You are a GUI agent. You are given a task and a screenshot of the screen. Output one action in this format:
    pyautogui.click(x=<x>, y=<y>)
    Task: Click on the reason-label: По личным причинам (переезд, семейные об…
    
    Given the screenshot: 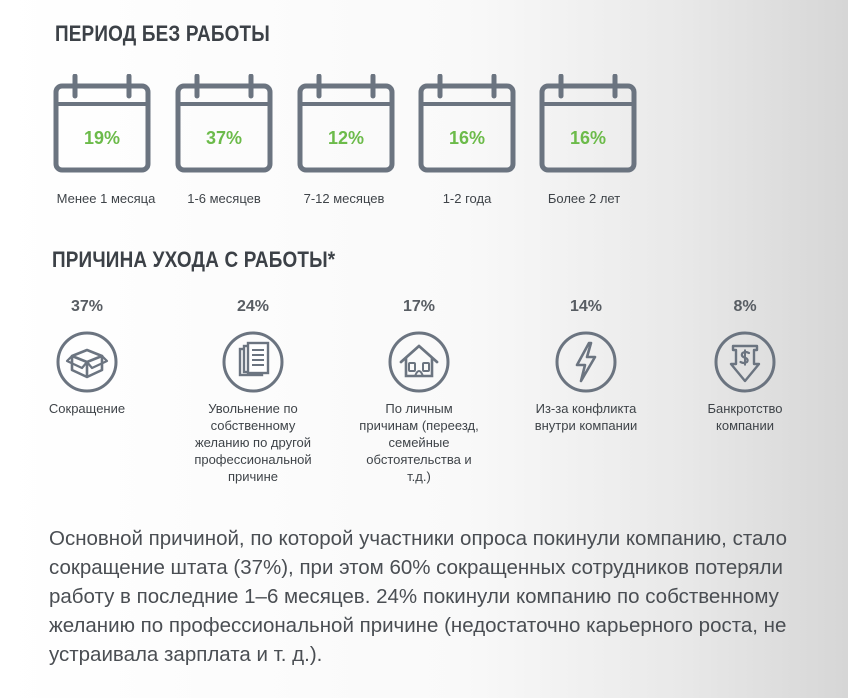 What is the action you would take?
    pyautogui.click(x=419, y=442)
    